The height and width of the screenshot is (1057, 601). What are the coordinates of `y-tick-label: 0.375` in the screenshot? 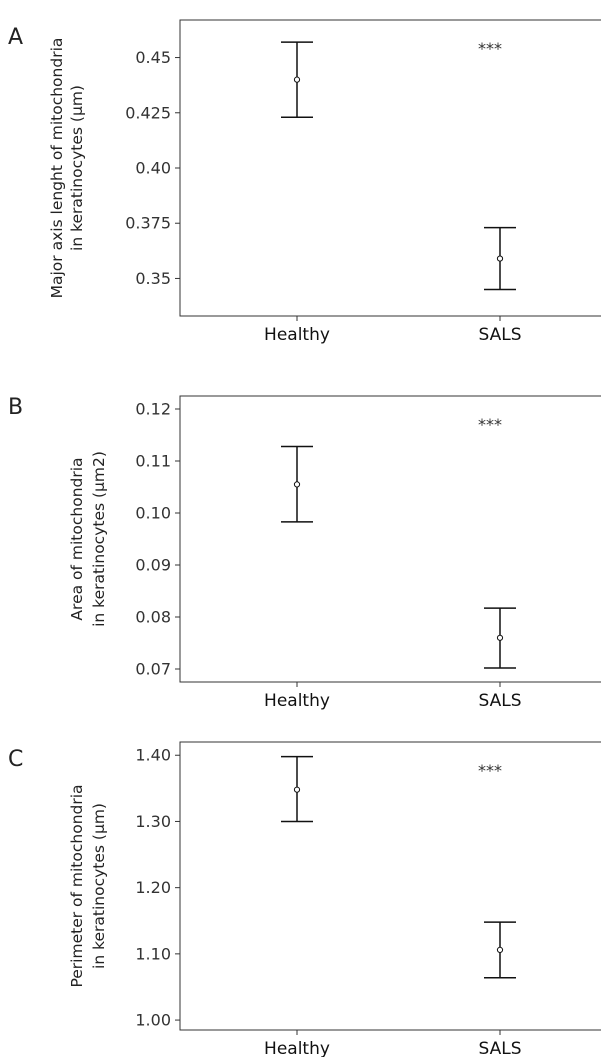 It's located at (148, 223).